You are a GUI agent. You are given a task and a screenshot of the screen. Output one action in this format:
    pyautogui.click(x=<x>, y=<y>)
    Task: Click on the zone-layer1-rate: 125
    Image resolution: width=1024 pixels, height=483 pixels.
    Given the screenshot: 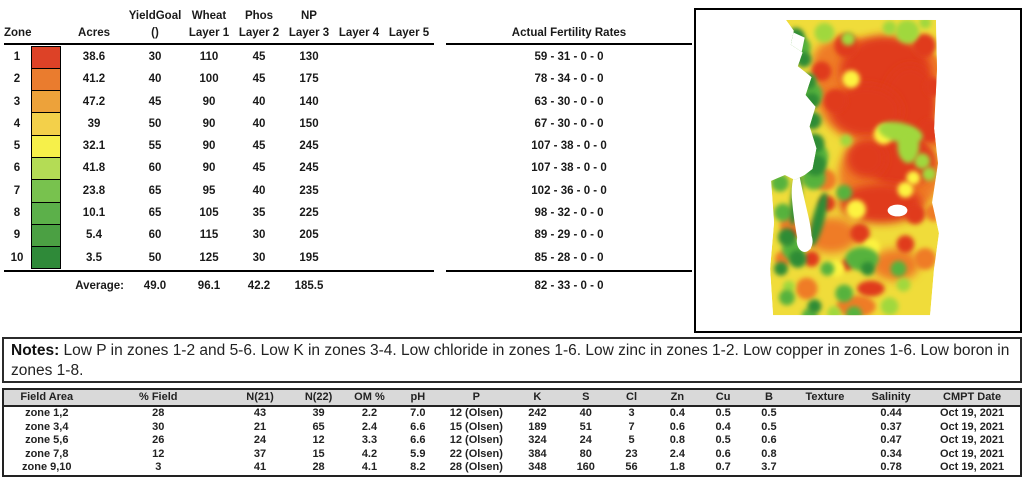 What is the action you would take?
    pyautogui.click(x=209, y=257)
    